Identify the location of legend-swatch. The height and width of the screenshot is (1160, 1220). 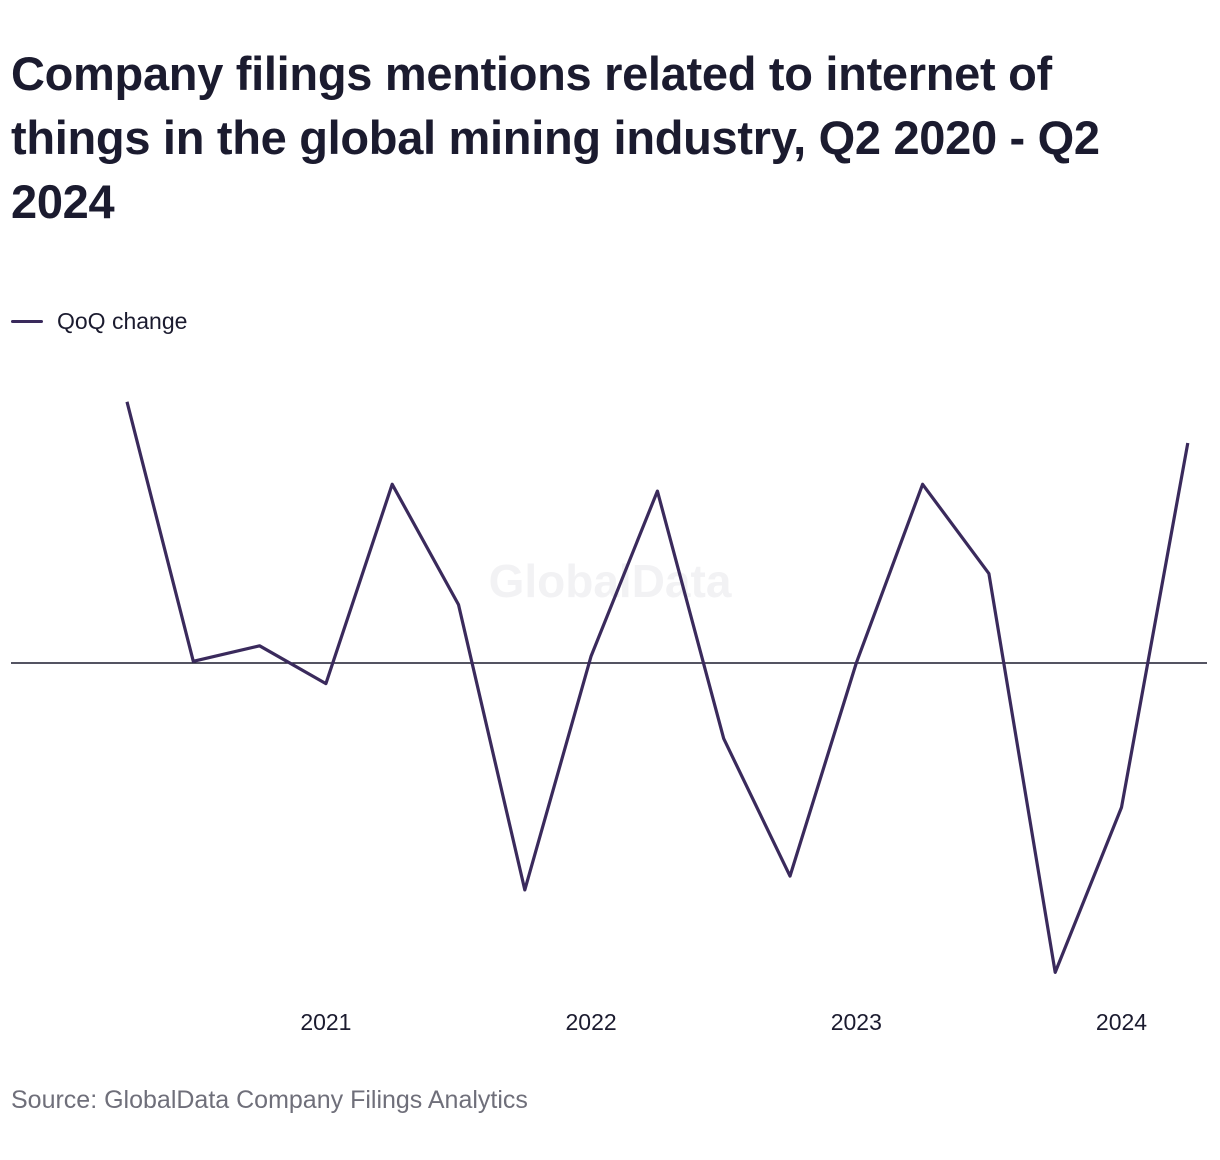
(27, 321).